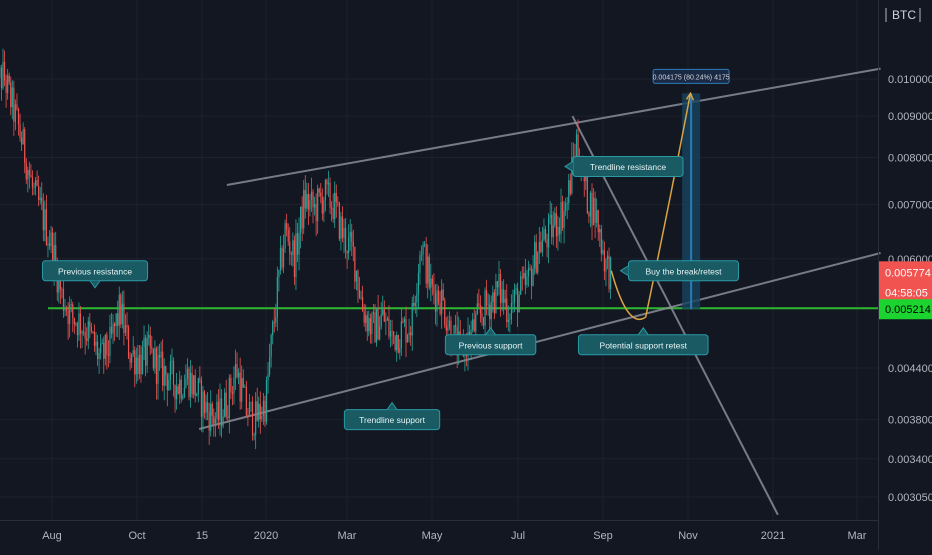  I want to click on annotation-callout: Trendline support, so click(392, 416).